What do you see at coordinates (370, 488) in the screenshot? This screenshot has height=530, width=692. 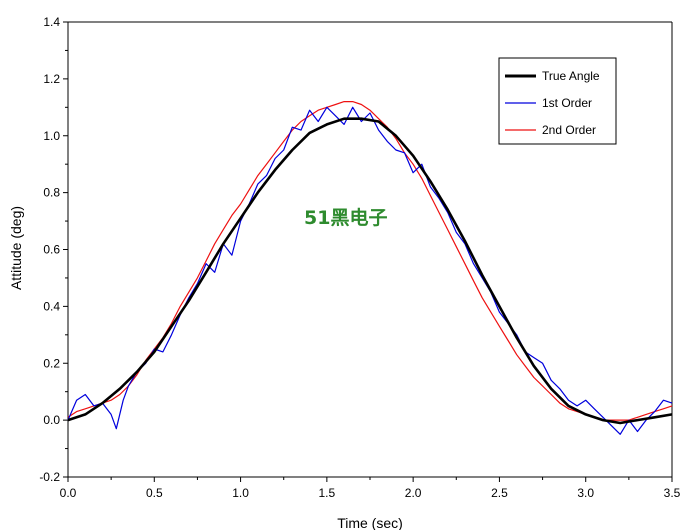 I see `x-axis-ticks: 0.0 0.5 1.0 1.5 2.0 2.5 3.0 3.5` at bounding box center [370, 488].